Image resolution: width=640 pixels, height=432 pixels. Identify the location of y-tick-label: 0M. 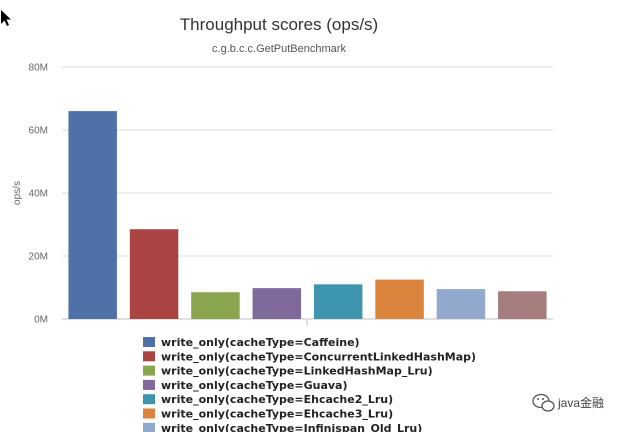
(41, 320).